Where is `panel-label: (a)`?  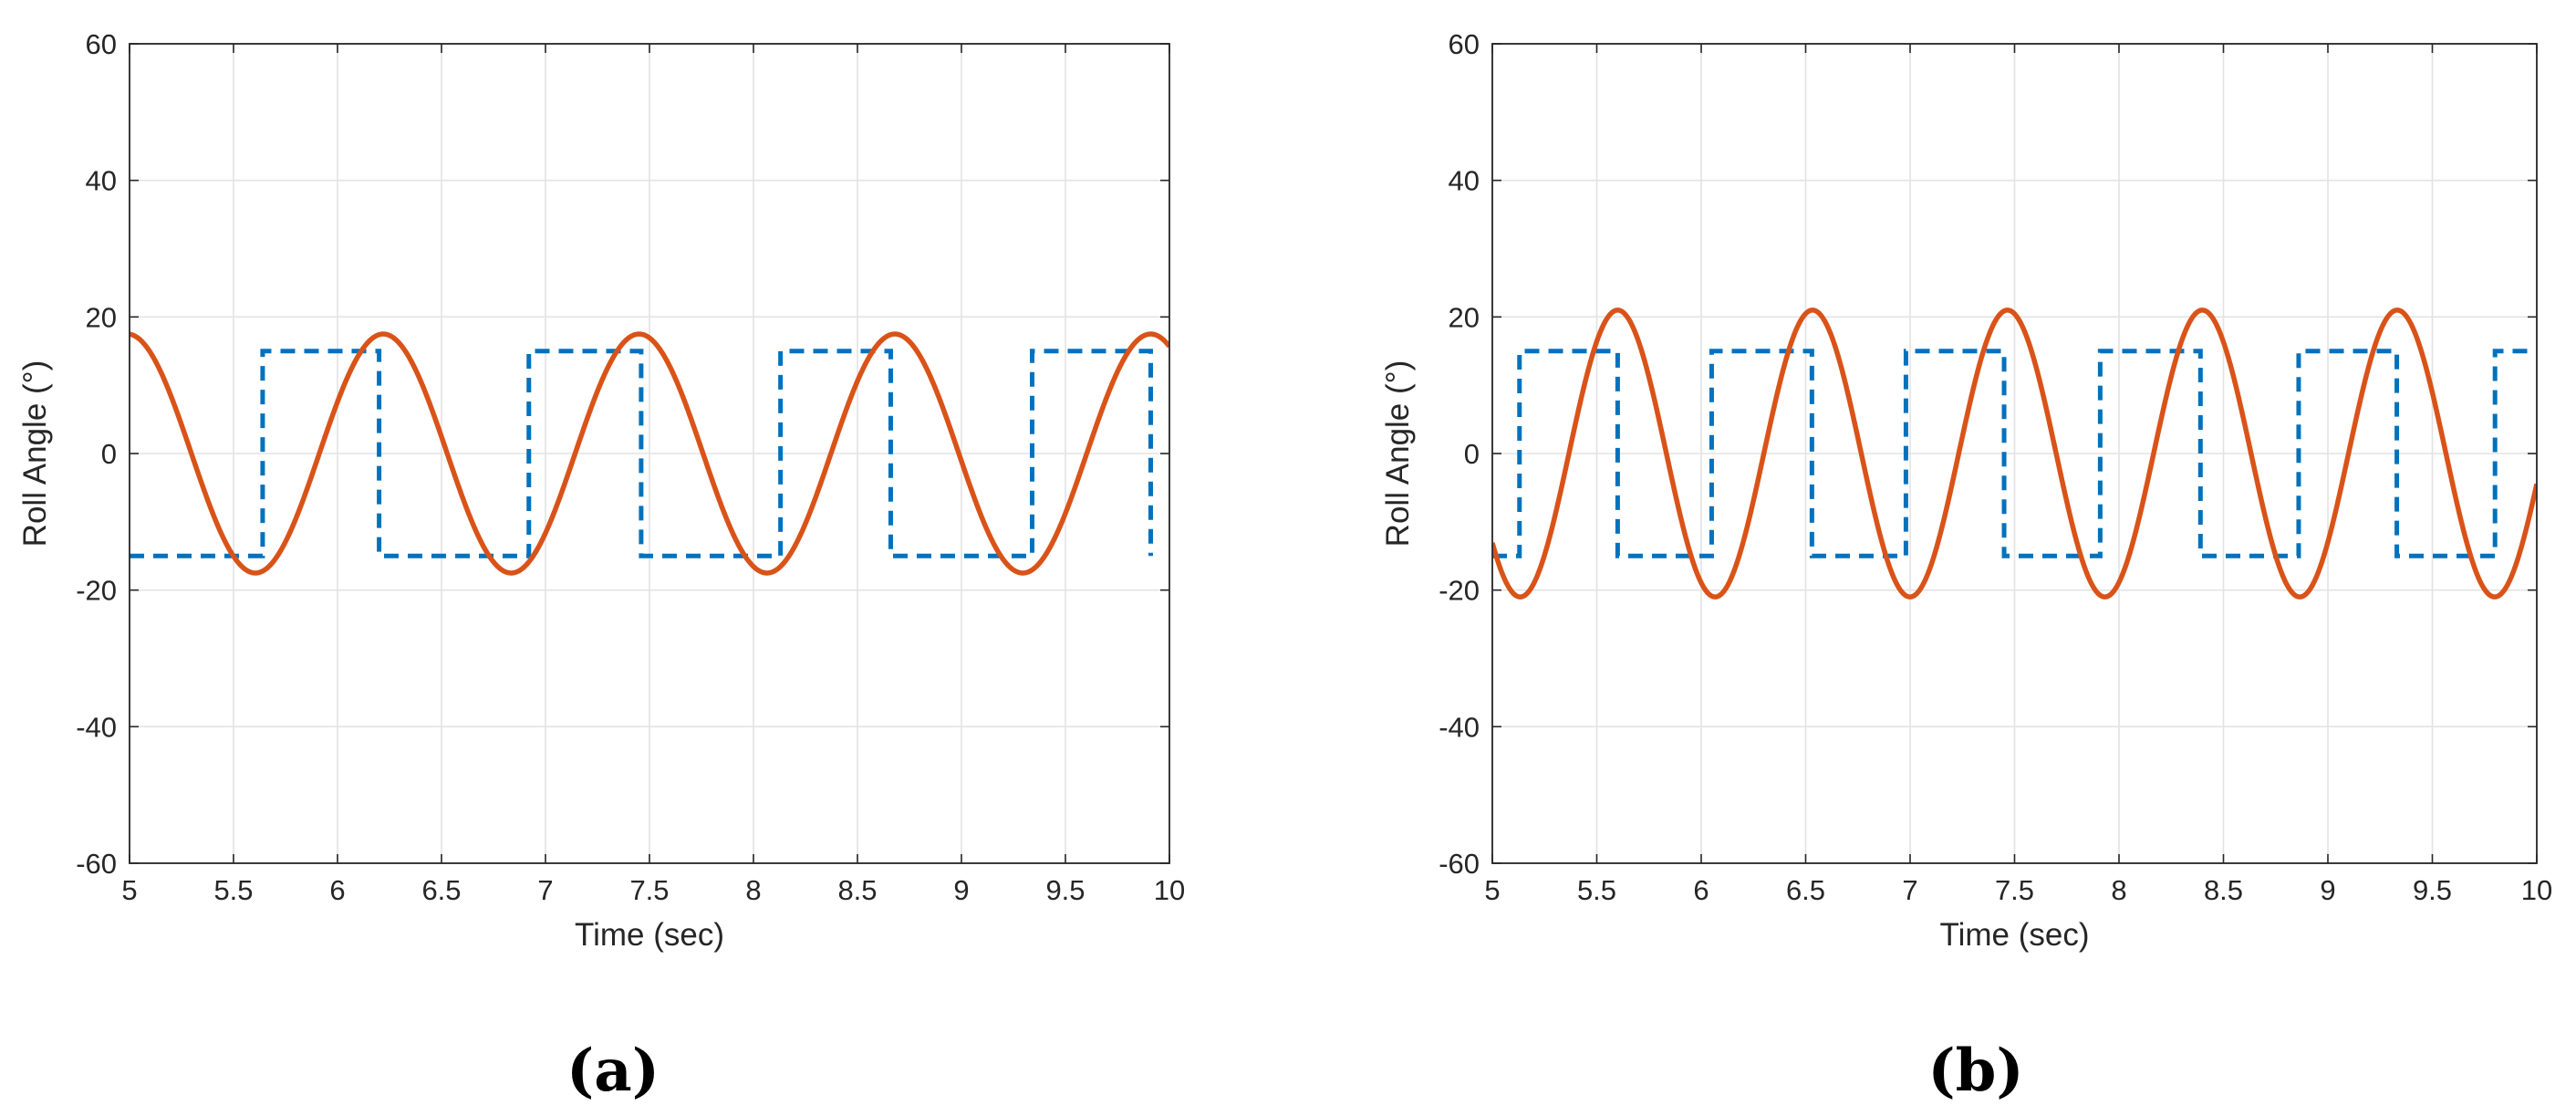 panel-label: (a) is located at coordinates (613, 1071).